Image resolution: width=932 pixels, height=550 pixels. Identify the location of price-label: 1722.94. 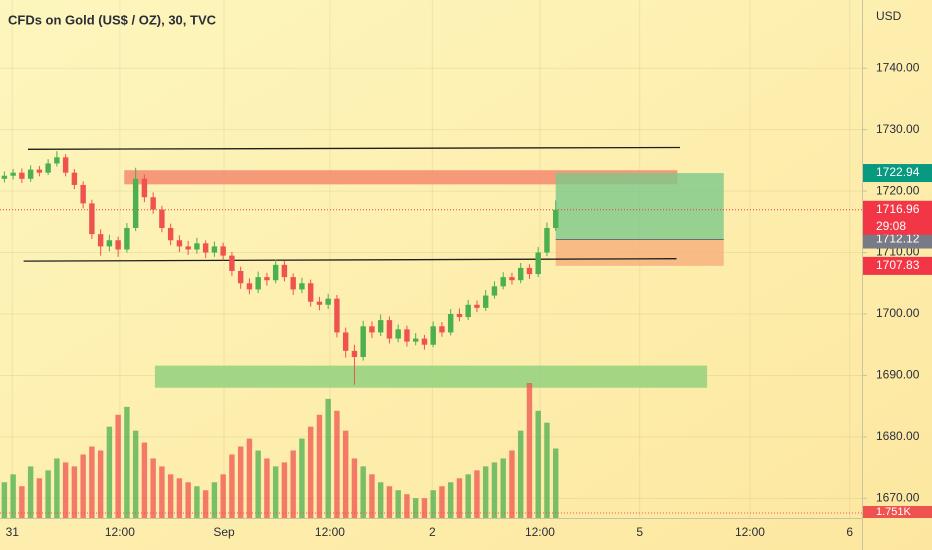
(898, 172).